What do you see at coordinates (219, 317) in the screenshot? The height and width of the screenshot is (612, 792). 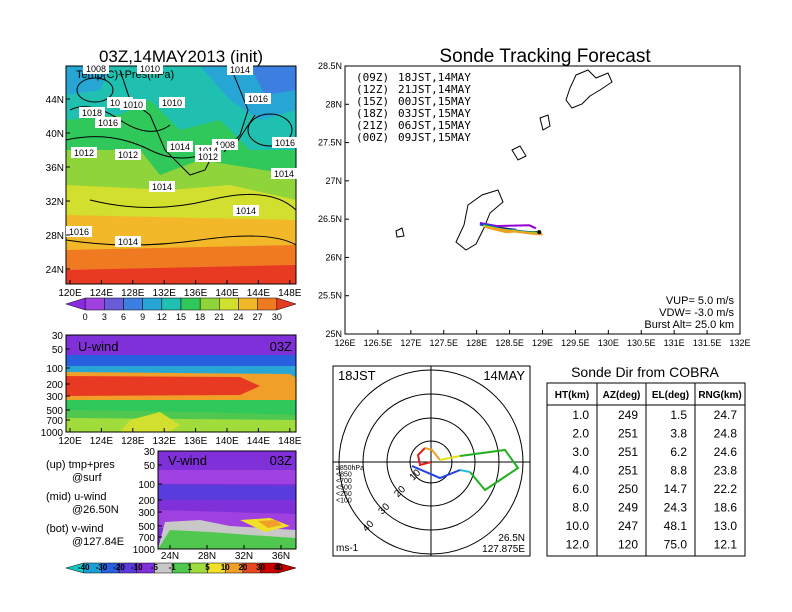 I see `colorbar-tick: 21` at bounding box center [219, 317].